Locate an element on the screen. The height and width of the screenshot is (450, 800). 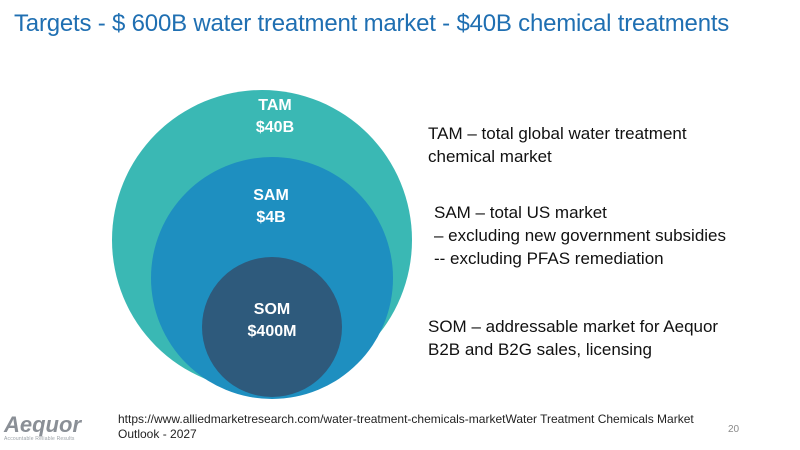
som-circle is located at coordinates (272, 327).